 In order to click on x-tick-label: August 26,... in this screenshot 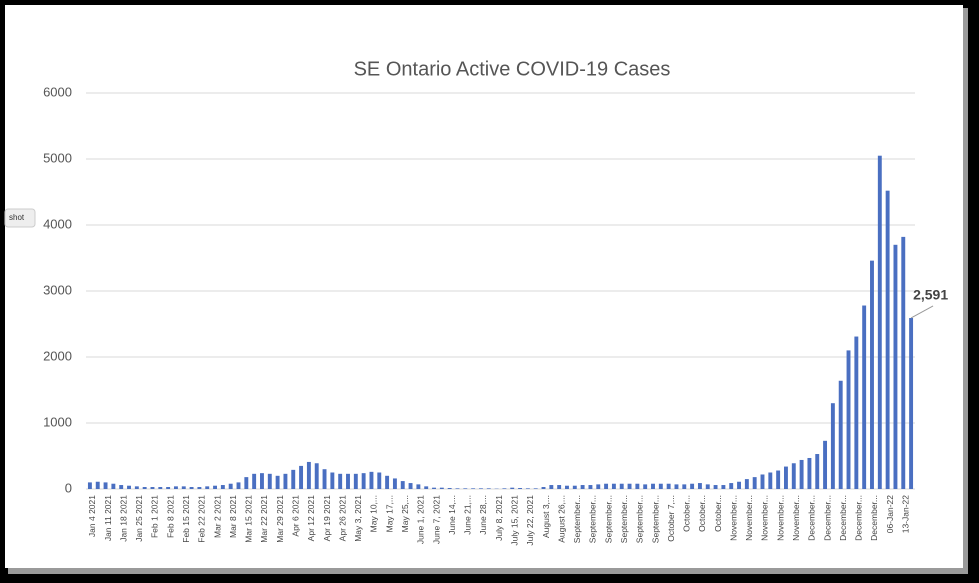, I will do `click(561, 519)`.